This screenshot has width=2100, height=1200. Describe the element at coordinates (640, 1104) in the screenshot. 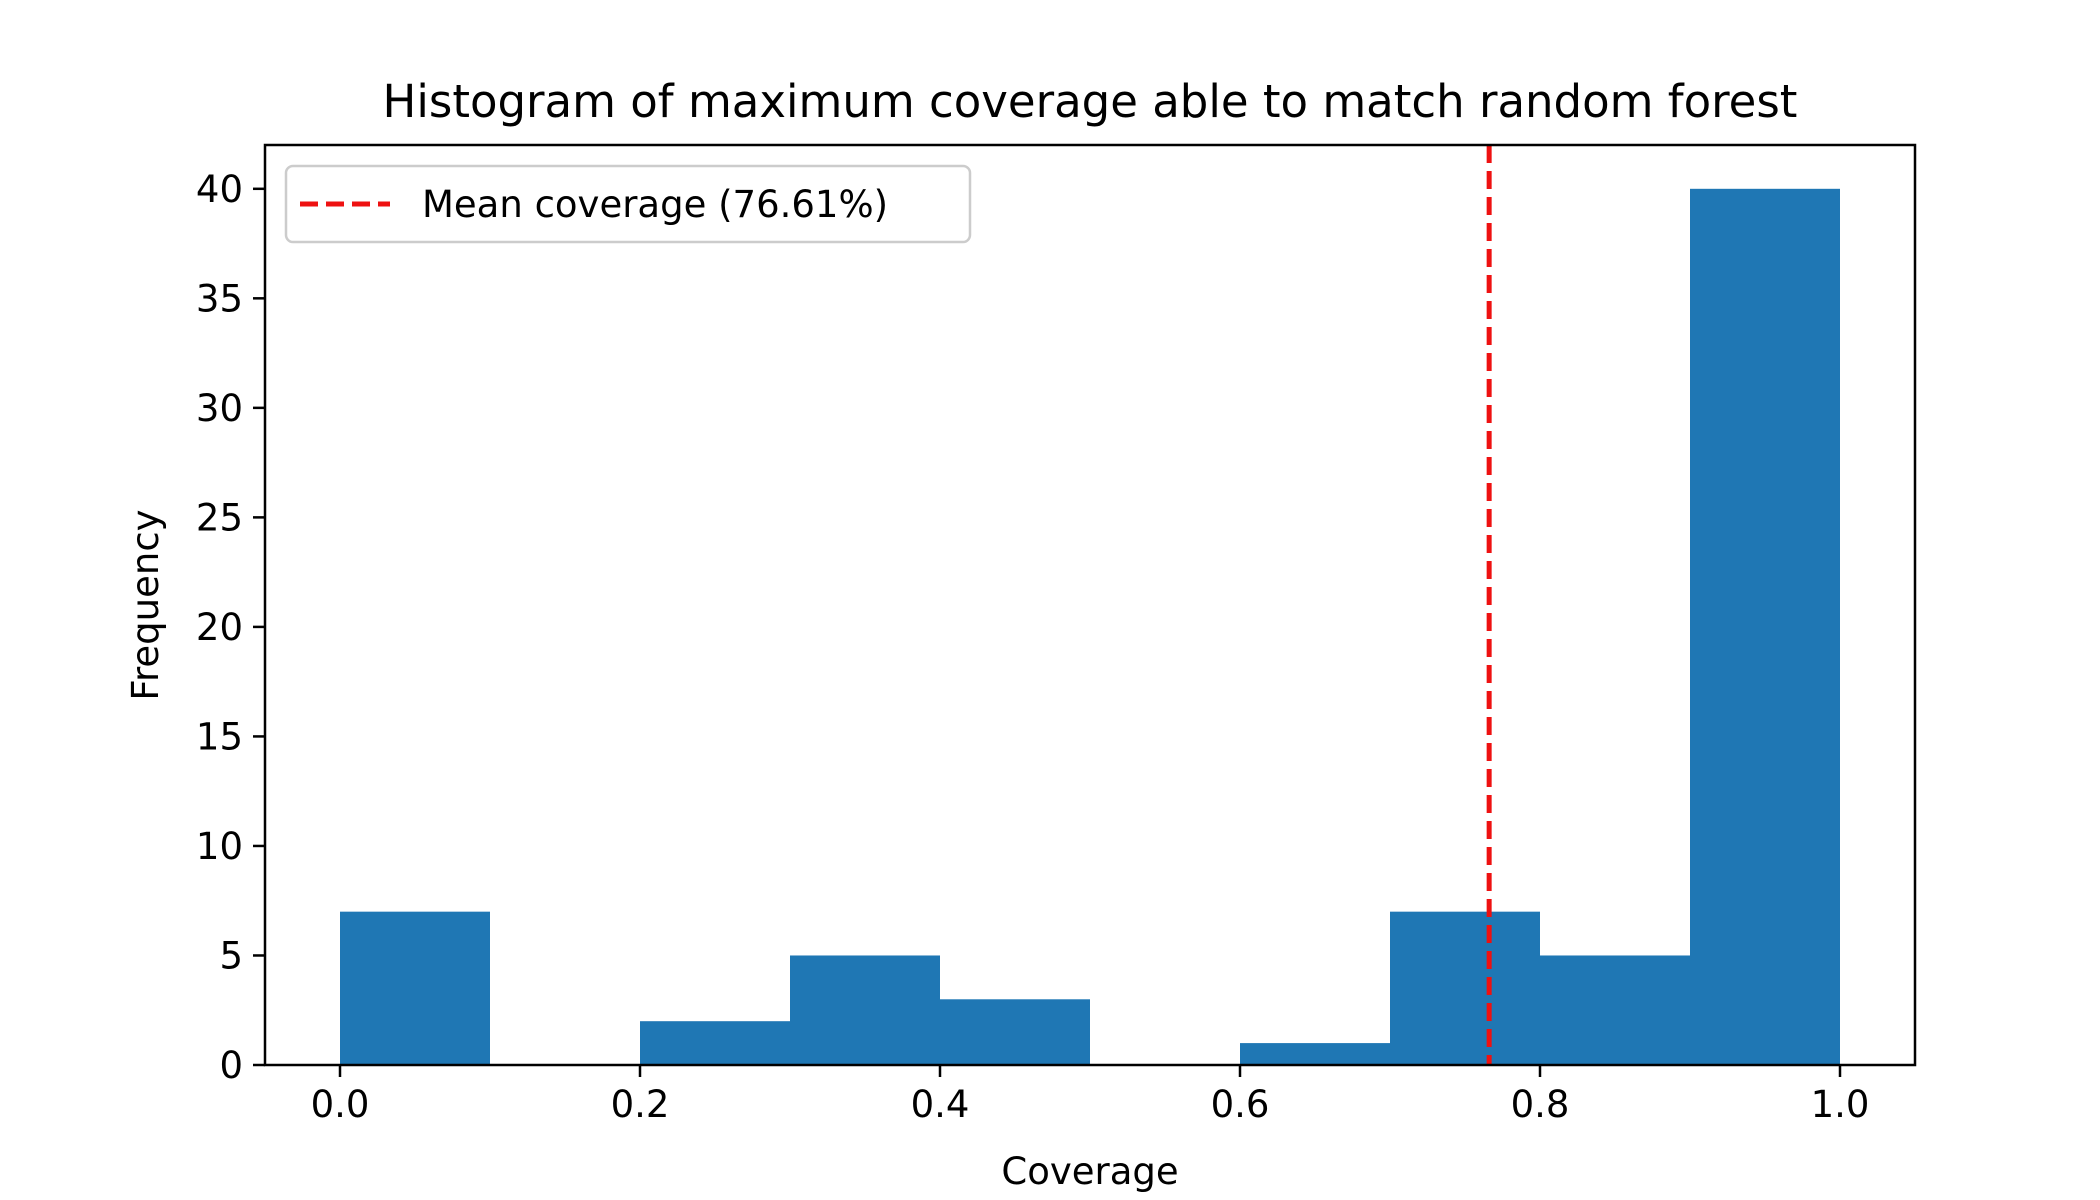

I see `x-tick-label: 0.2` at that location.